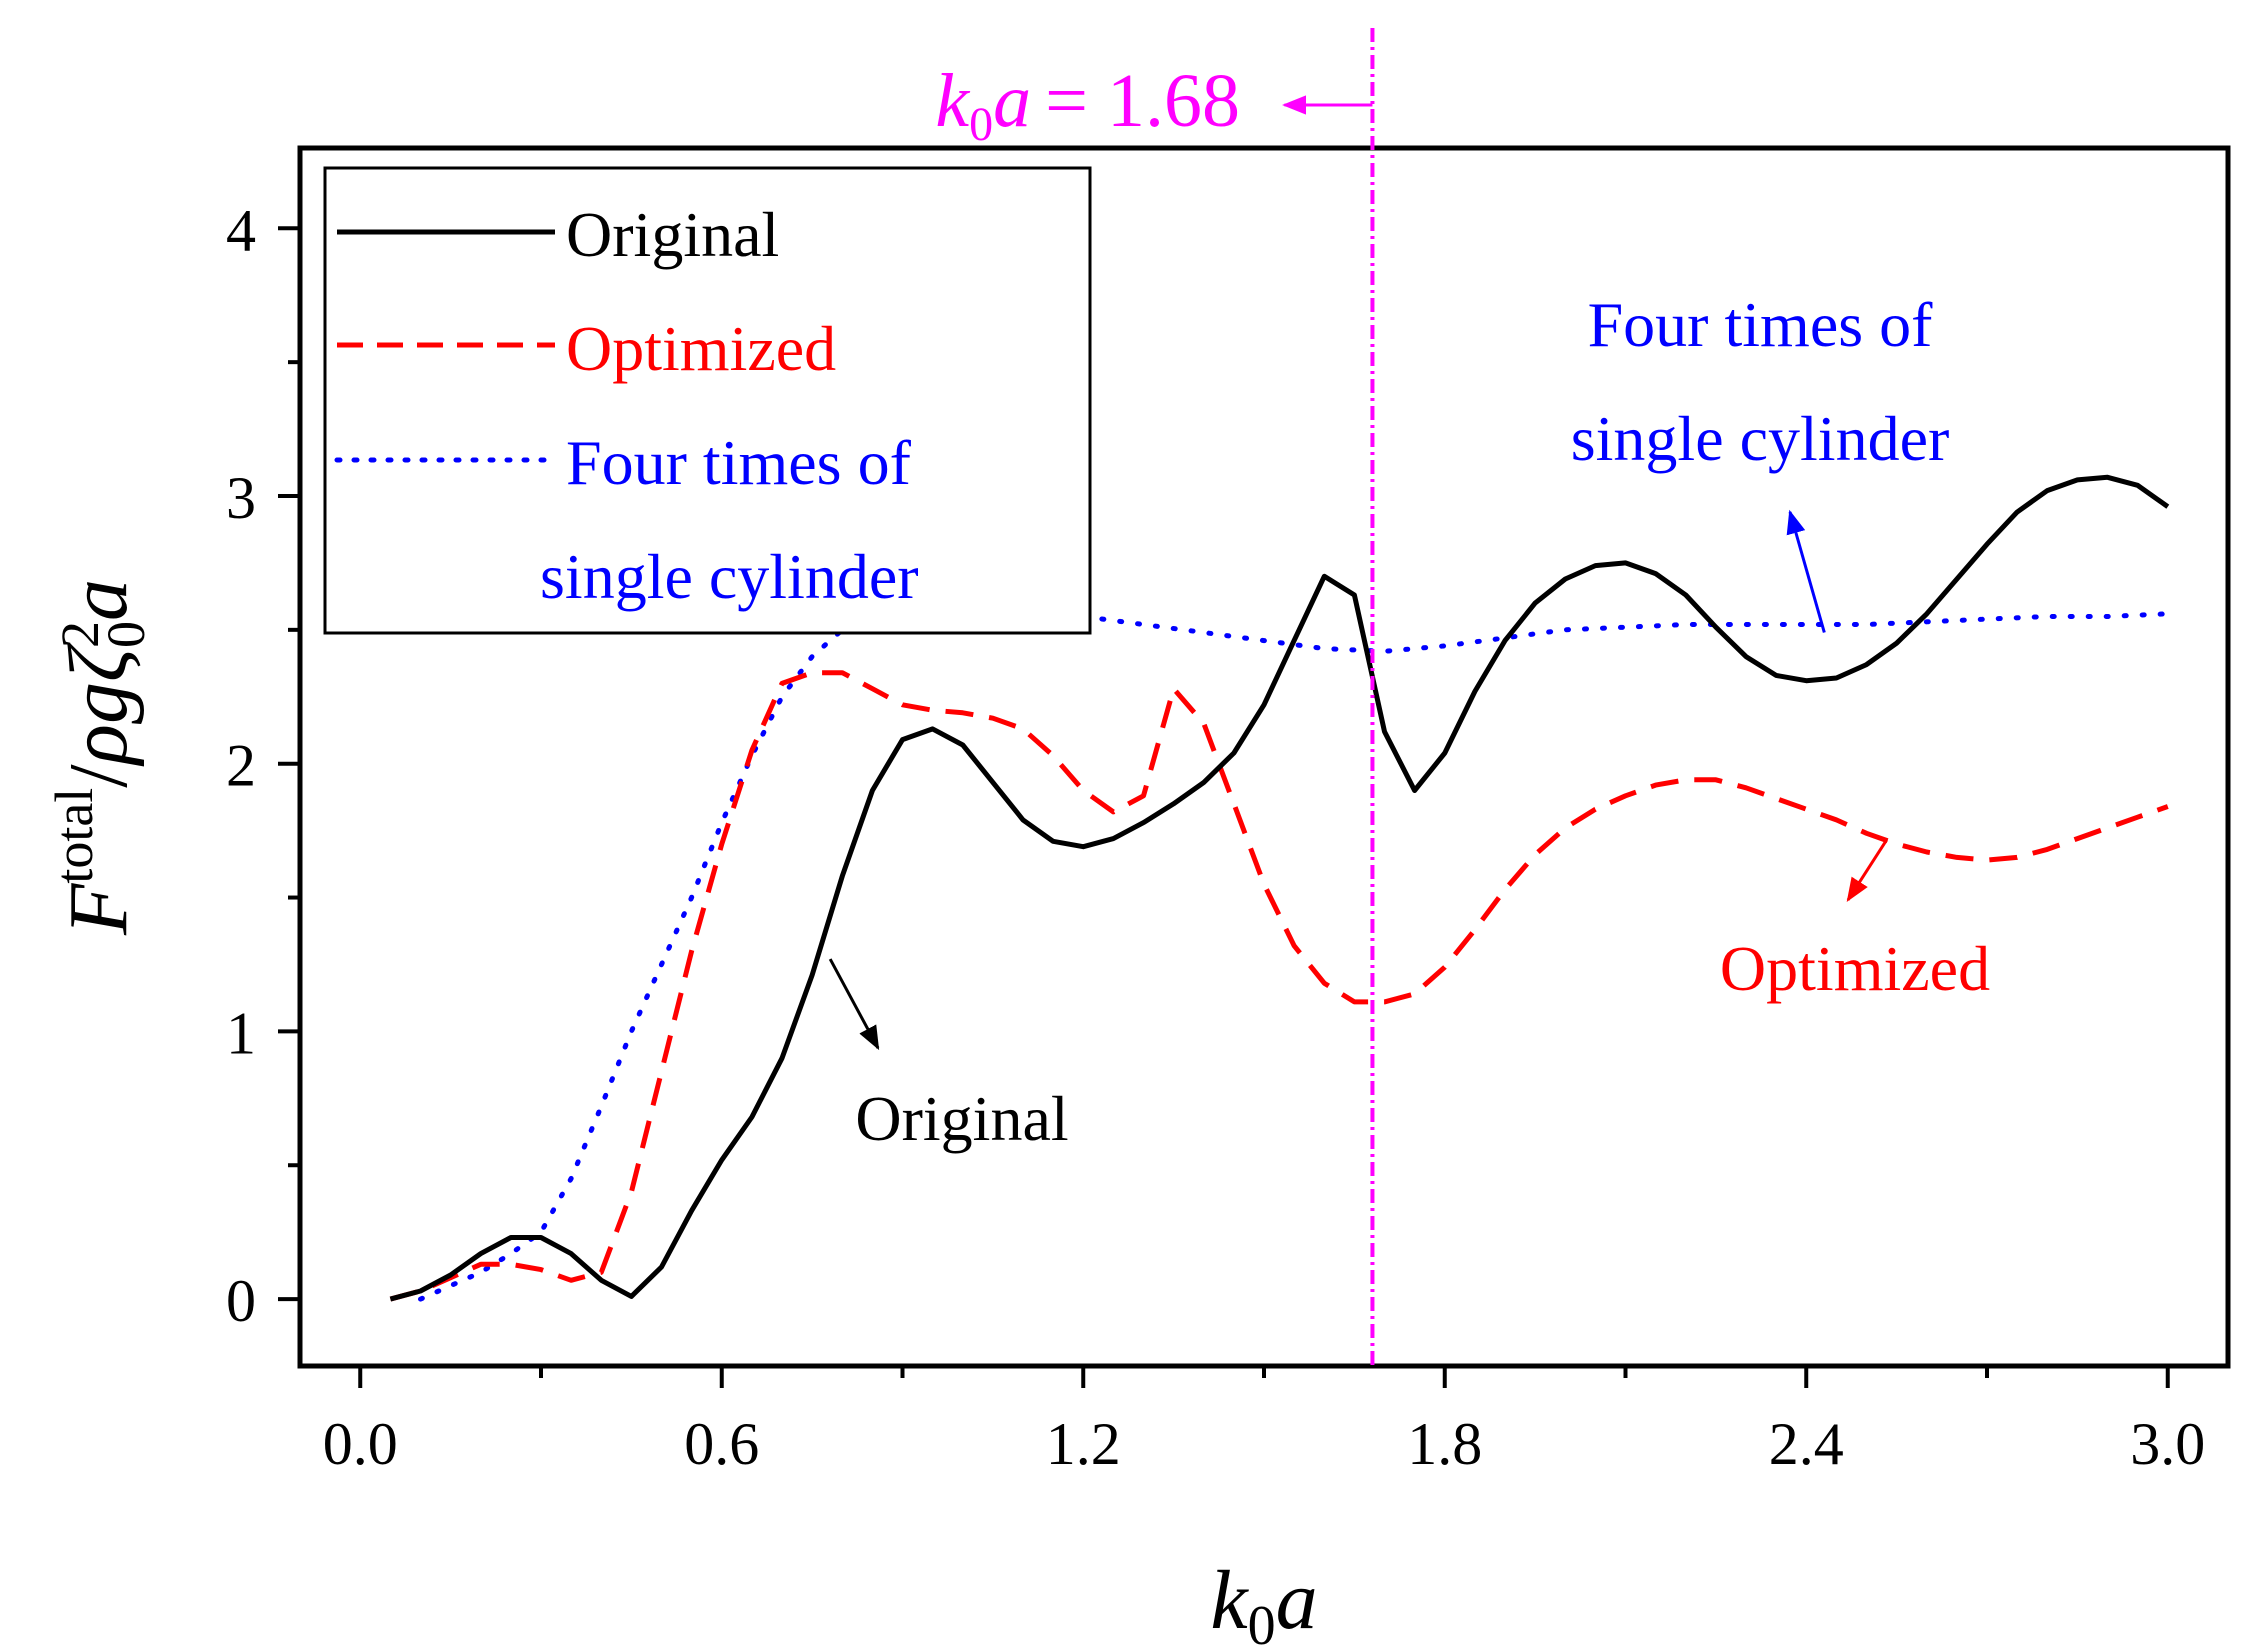 The height and width of the screenshot is (1648, 2264). What do you see at coordinates (854, 1004) in the screenshot?
I see `annotation-original-arrow` at bounding box center [854, 1004].